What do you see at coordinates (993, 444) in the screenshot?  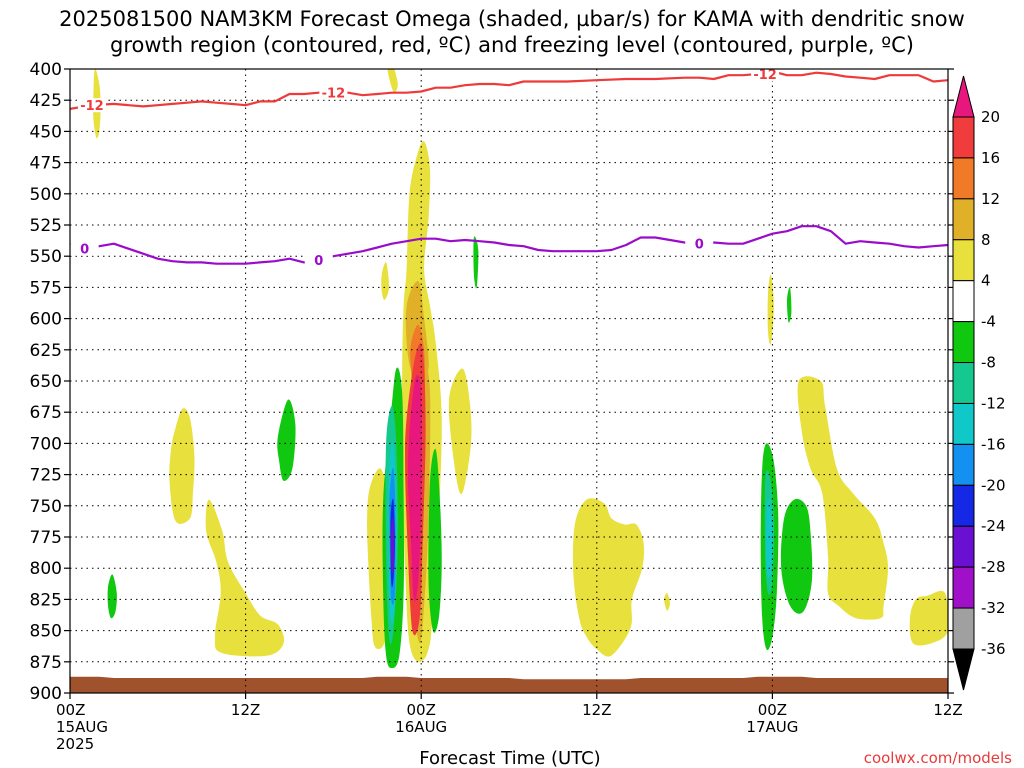 I see `colorbar-tick-label: -16` at bounding box center [993, 444].